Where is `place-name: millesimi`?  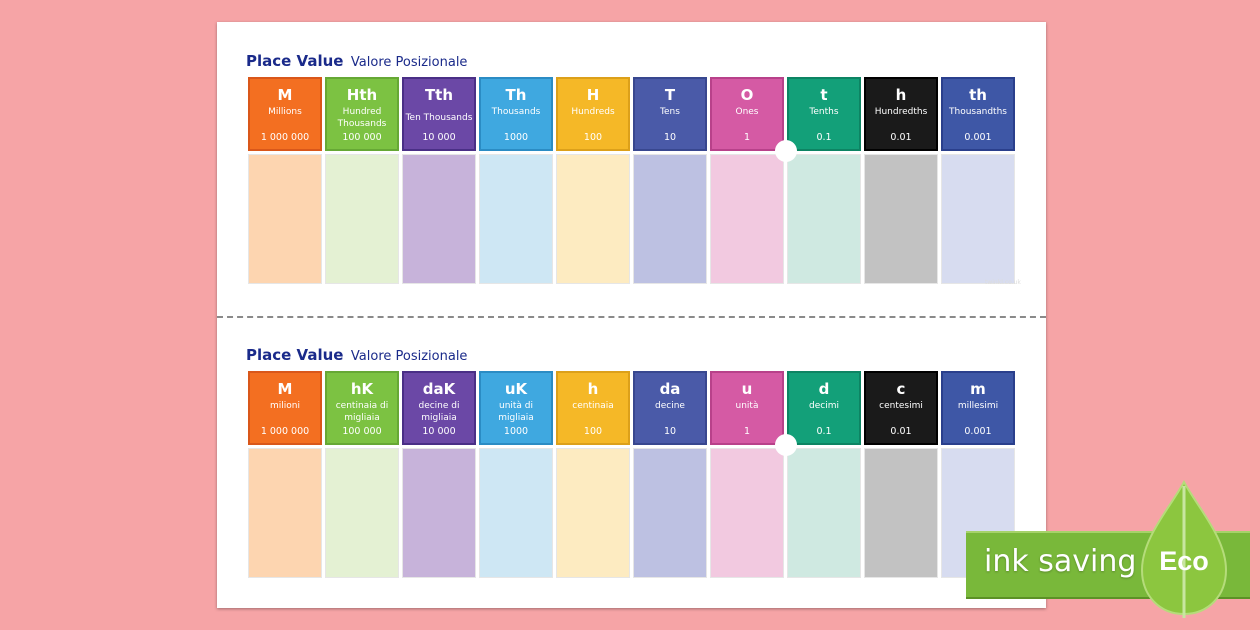 place-name: millesimi is located at coordinates (978, 406).